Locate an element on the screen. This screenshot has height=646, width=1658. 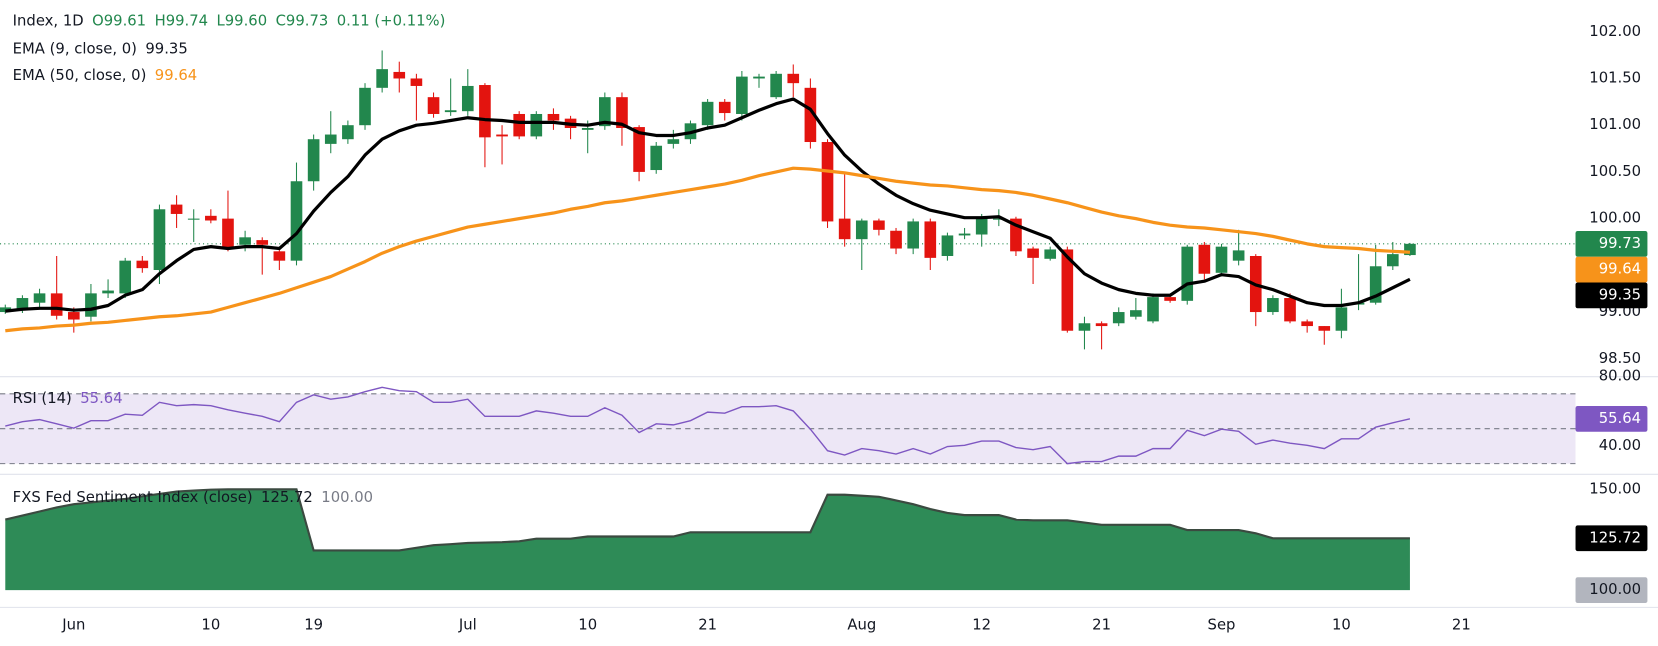
sentiment-badge-bg is located at coordinates (1611, 538).